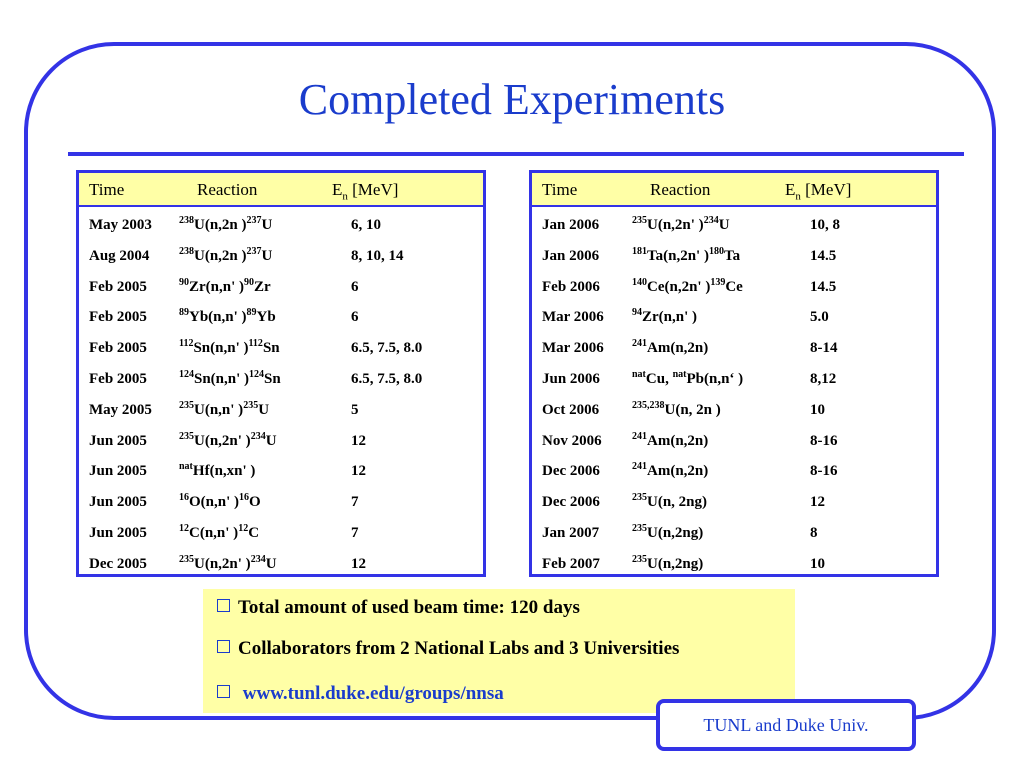 Image resolution: width=1024 pixels, height=768 pixels. What do you see at coordinates (571, 533) in the screenshot?
I see `cell-time: Jan 2007` at bounding box center [571, 533].